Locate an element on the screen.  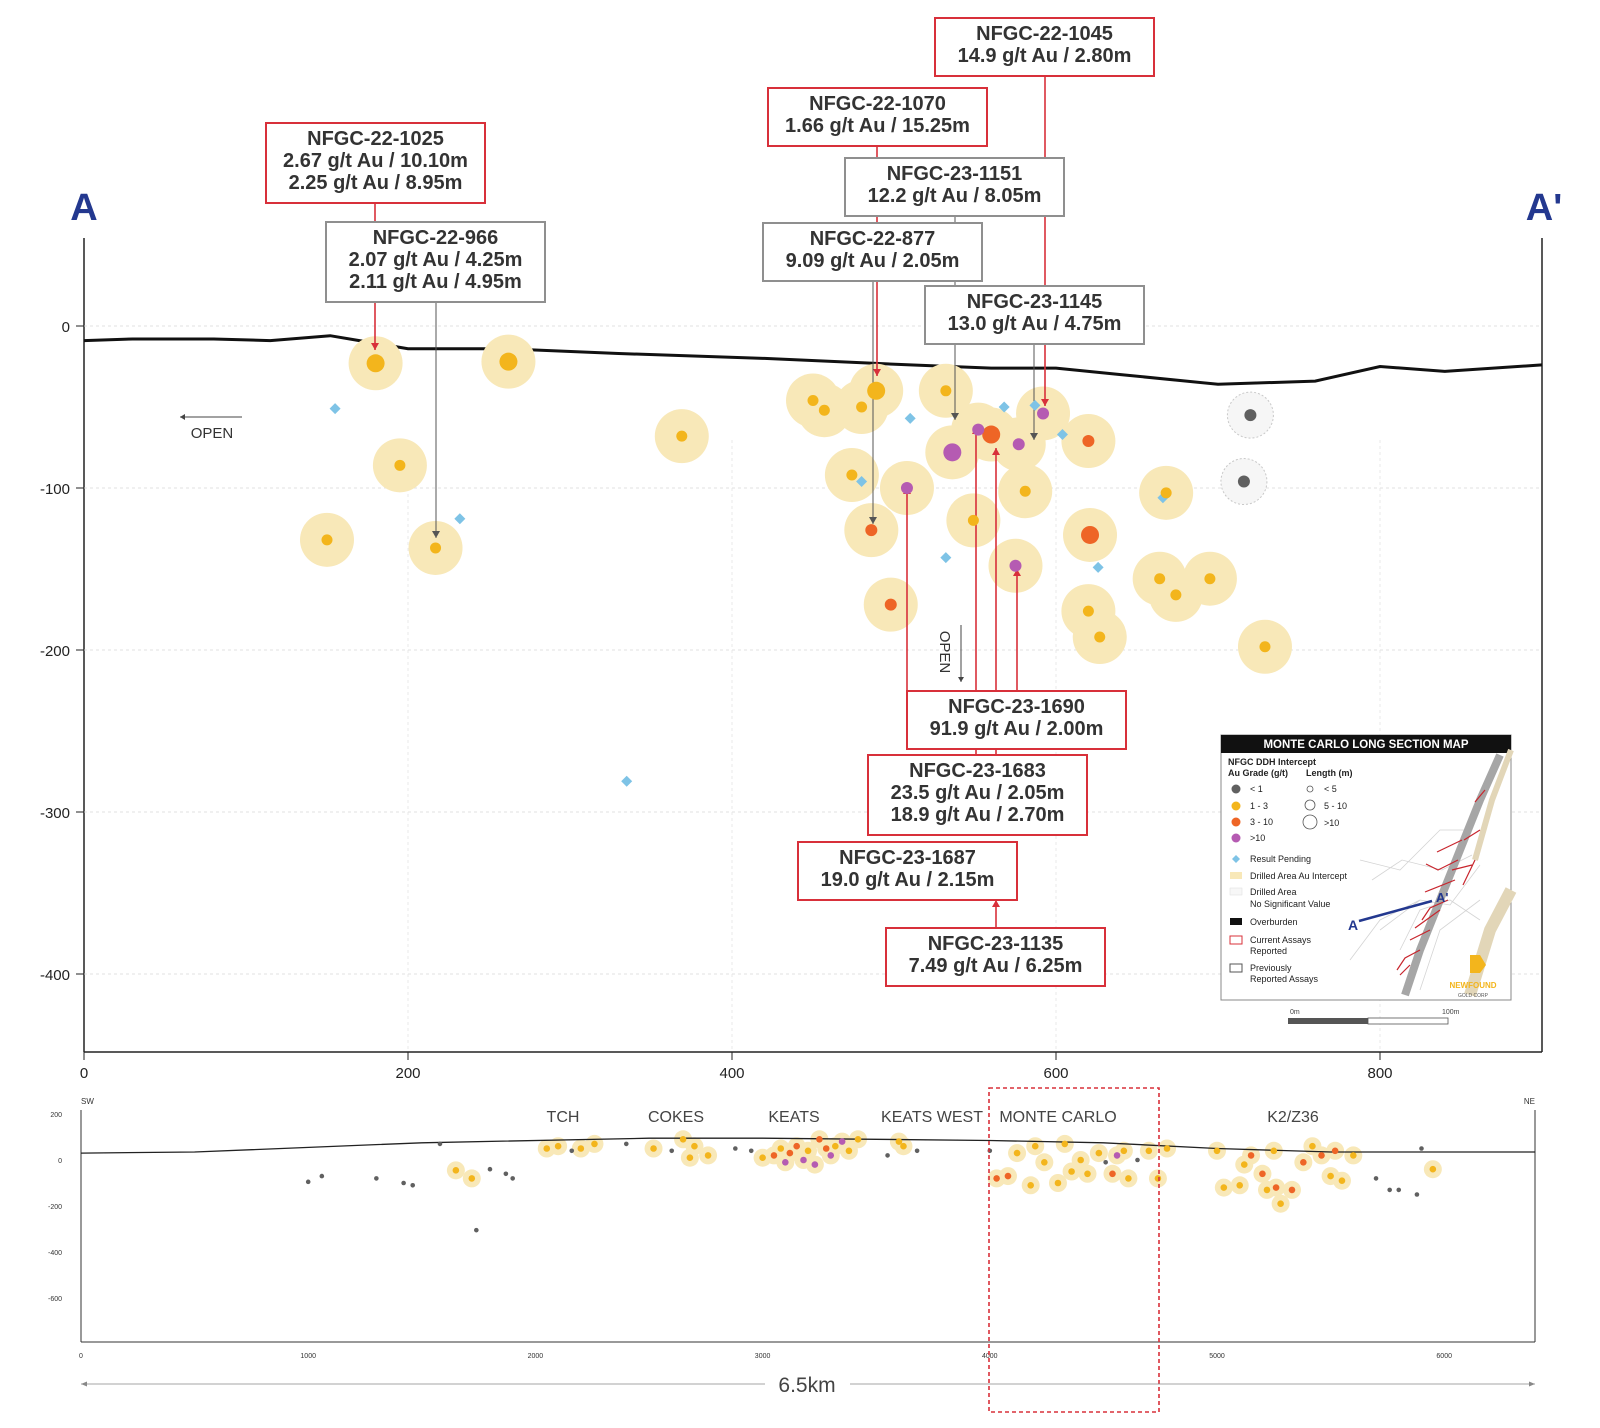
callout-hole-id: NFGC-22-1045 is located at coordinates (1044, 34).